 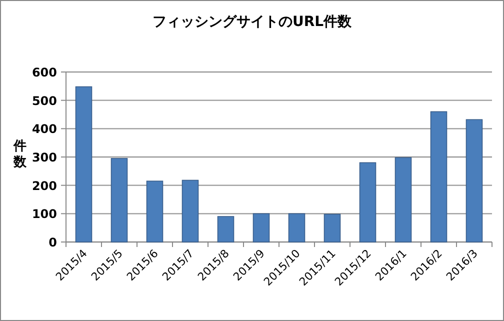 What do you see at coordinates (44, 214) in the screenshot?
I see `y-tick-label: 100` at bounding box center [44, 214].